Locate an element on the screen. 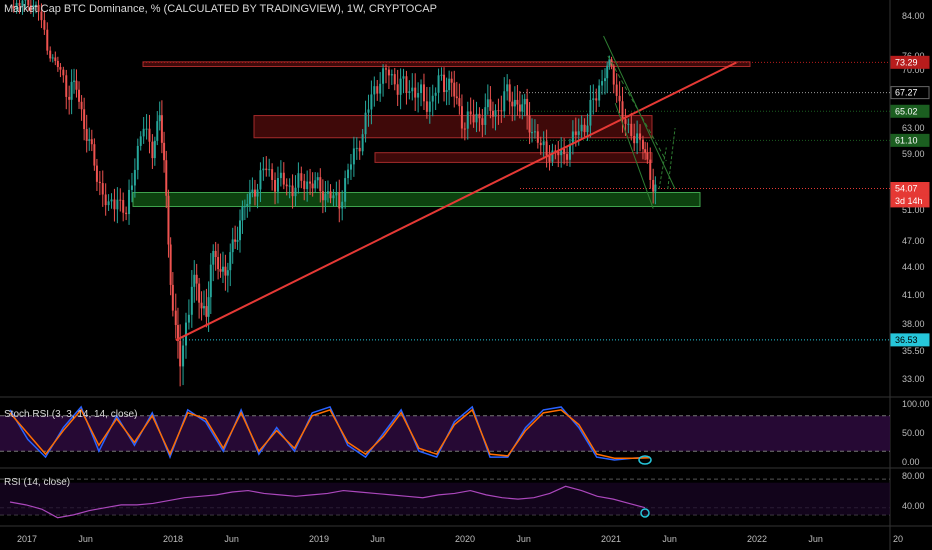  y-tick-label: 47.00 is located at coordinates (913, 241).